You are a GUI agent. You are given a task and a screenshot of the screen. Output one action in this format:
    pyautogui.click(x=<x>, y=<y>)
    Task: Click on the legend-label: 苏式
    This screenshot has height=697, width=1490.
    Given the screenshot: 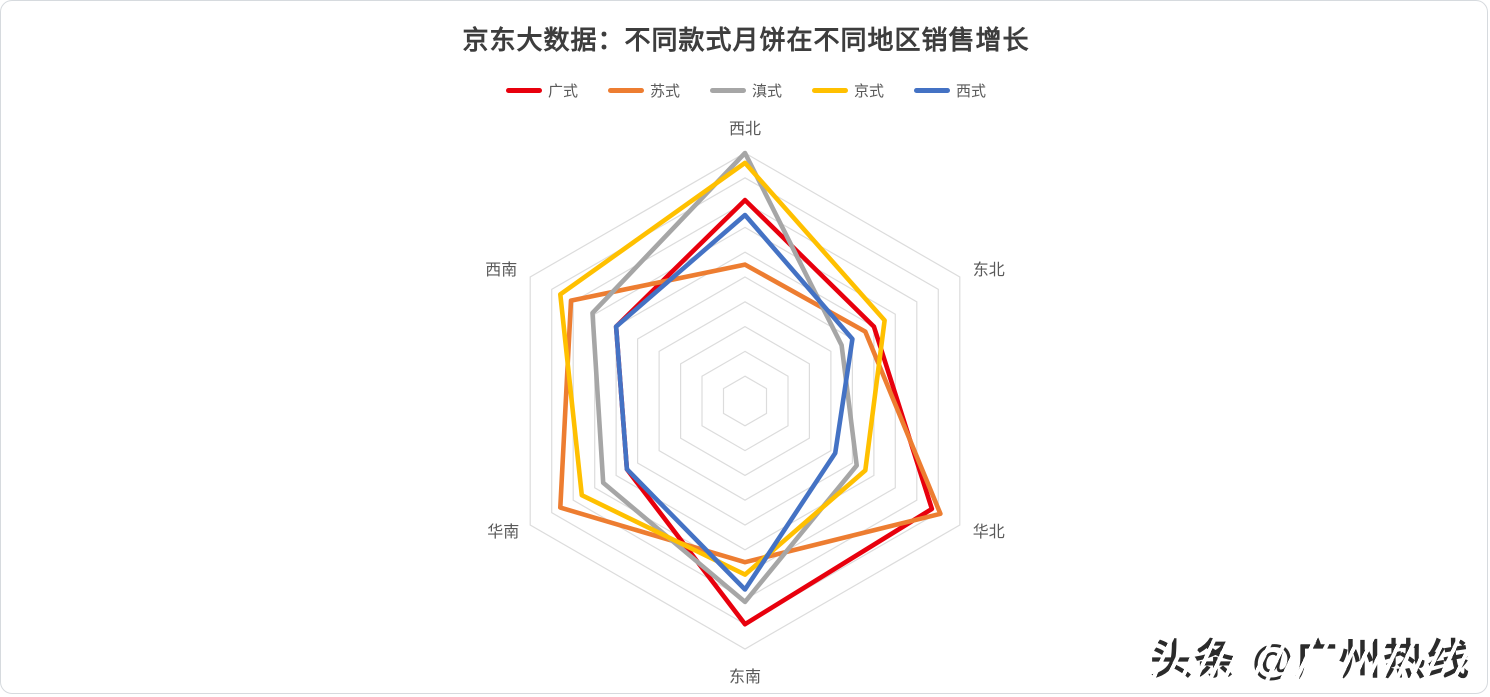 What is the action you would take?
    pyautogui.click(x=664, y=91)
    